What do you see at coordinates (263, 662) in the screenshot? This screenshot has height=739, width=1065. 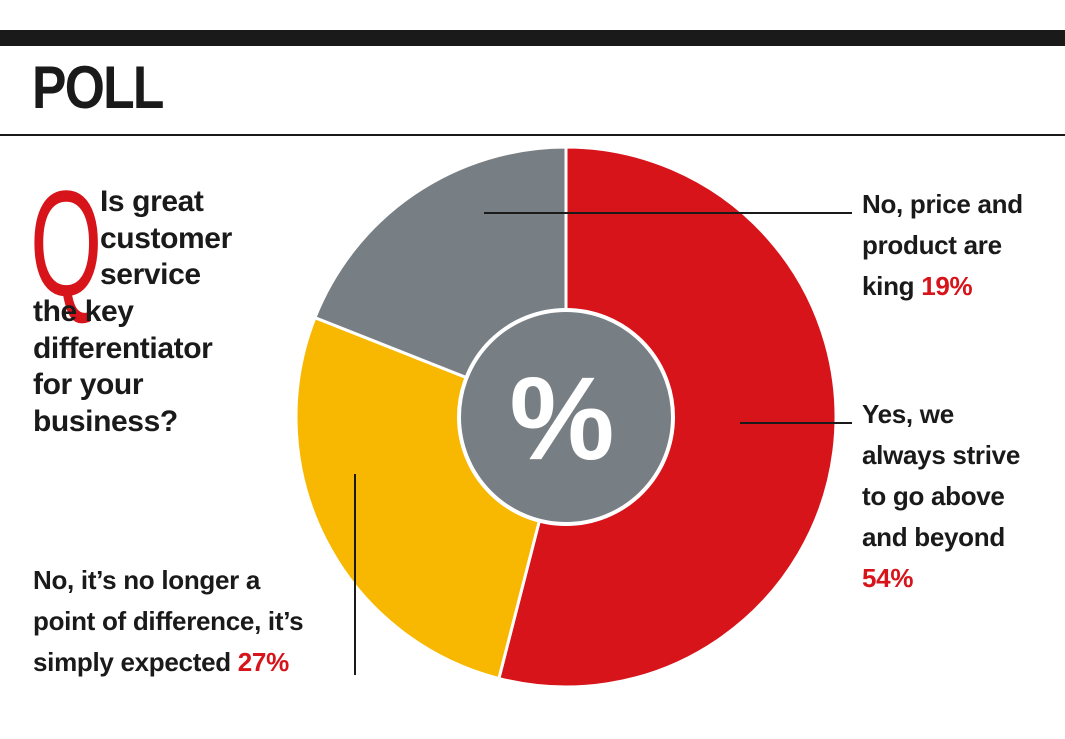 I see `answer-value: 27%` at bounding box center [263, 662].